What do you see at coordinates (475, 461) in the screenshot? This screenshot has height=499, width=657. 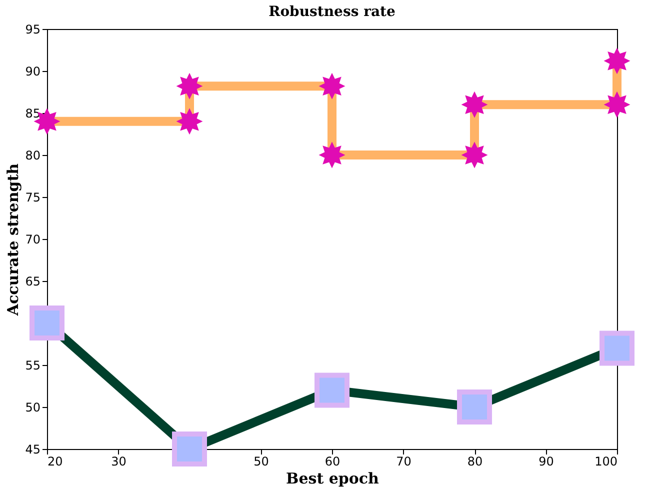 I see `x-tick-label: 80` at bounding box center [475, 461].